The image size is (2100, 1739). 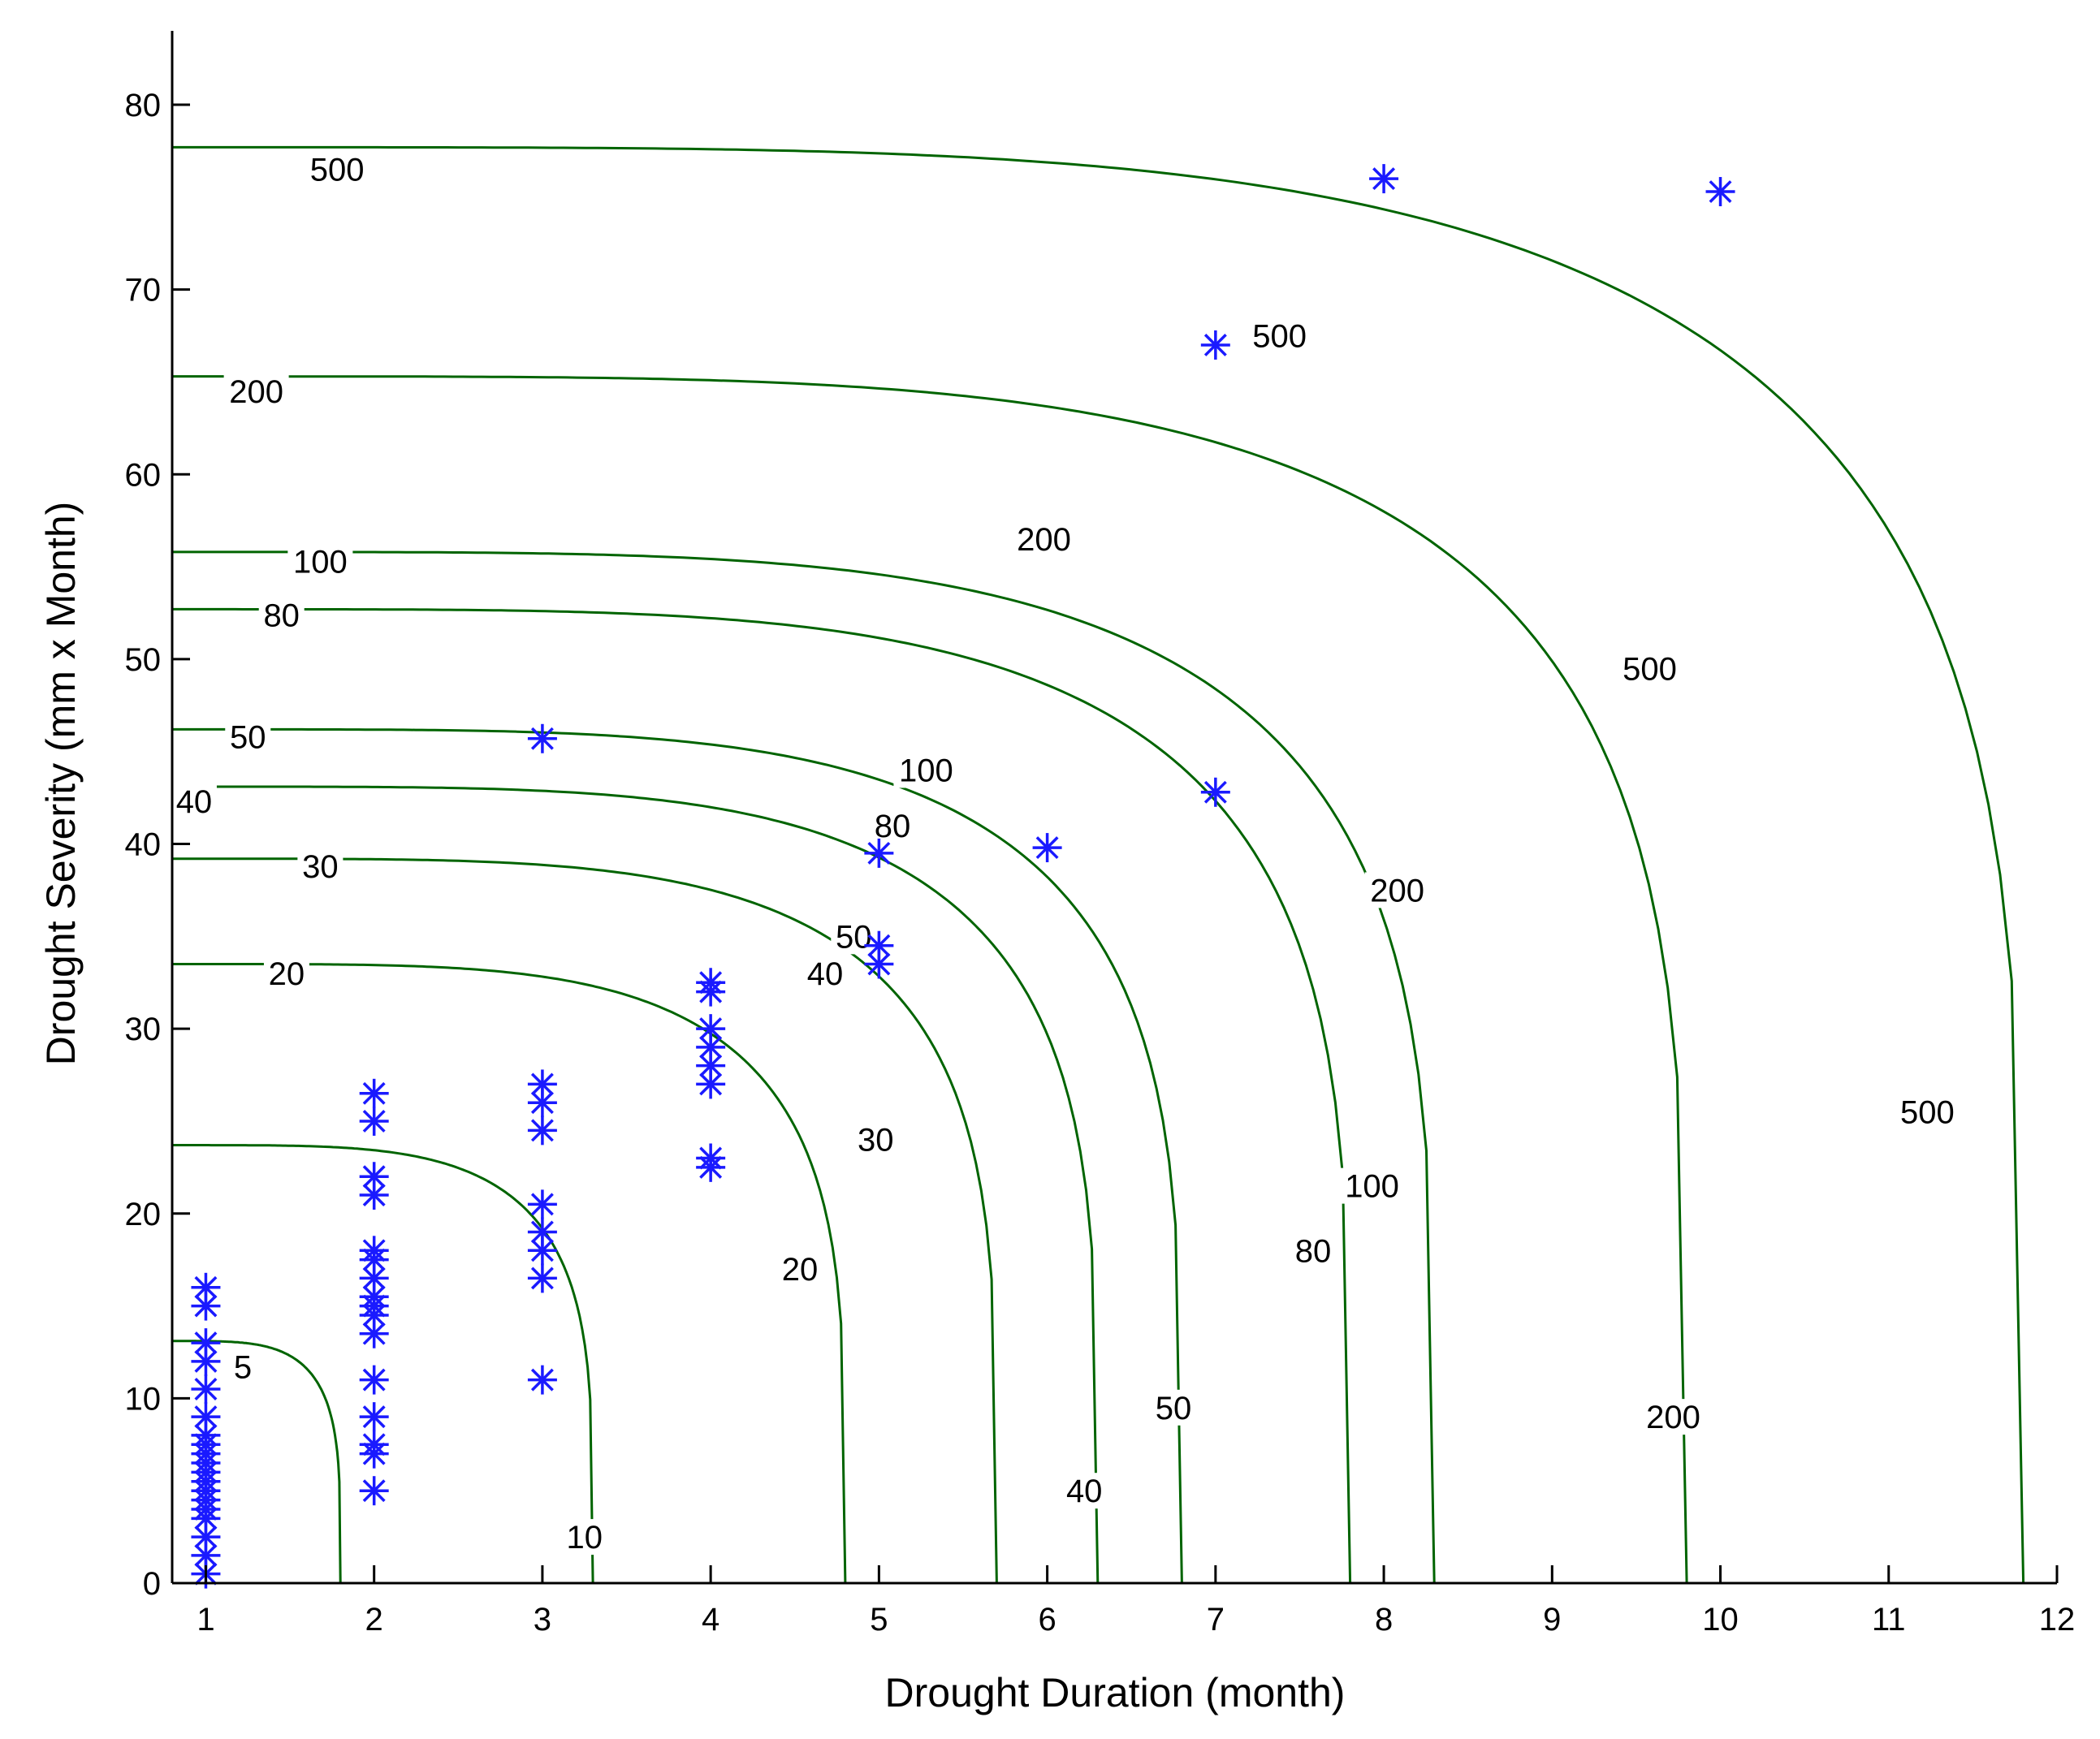 What do you see at coordinates (1216, 1620) in the screenshot?
I see `x-tick-label: 7` at bounding box center [1216, 1620].